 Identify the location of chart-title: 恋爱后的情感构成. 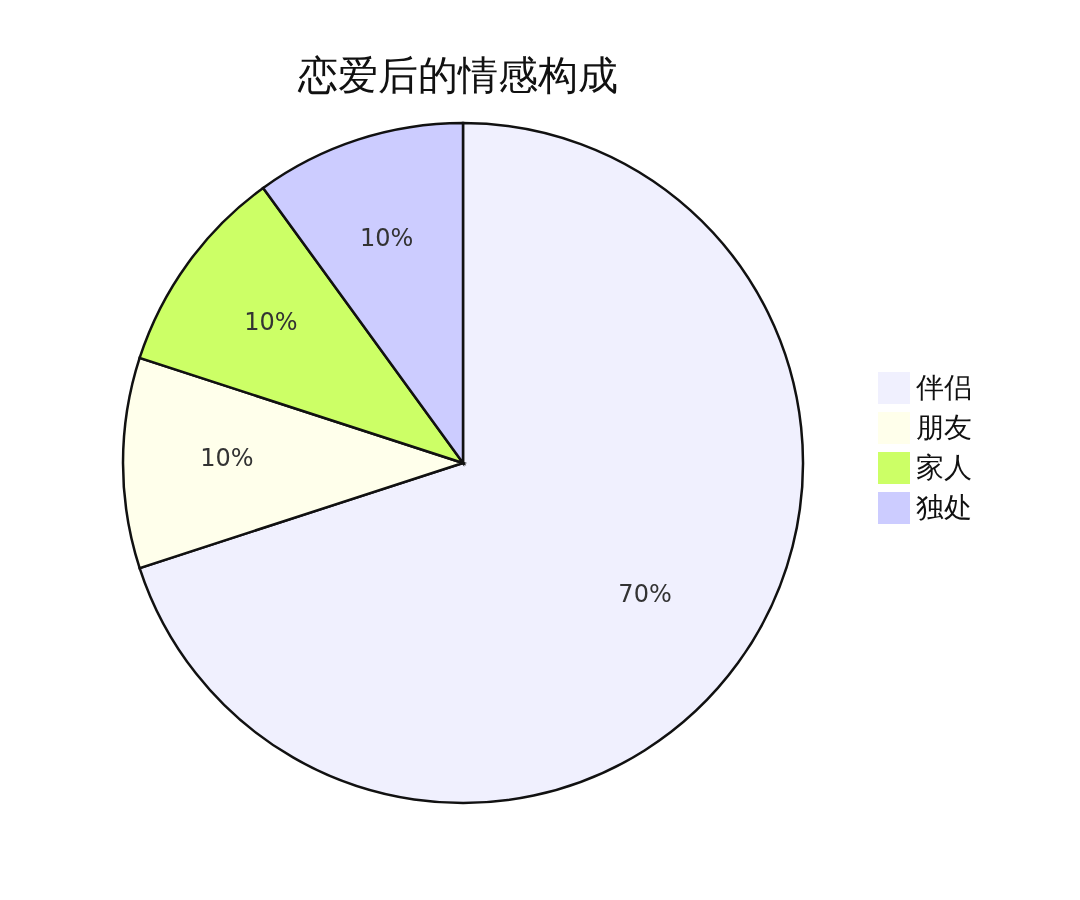
(458, 75).